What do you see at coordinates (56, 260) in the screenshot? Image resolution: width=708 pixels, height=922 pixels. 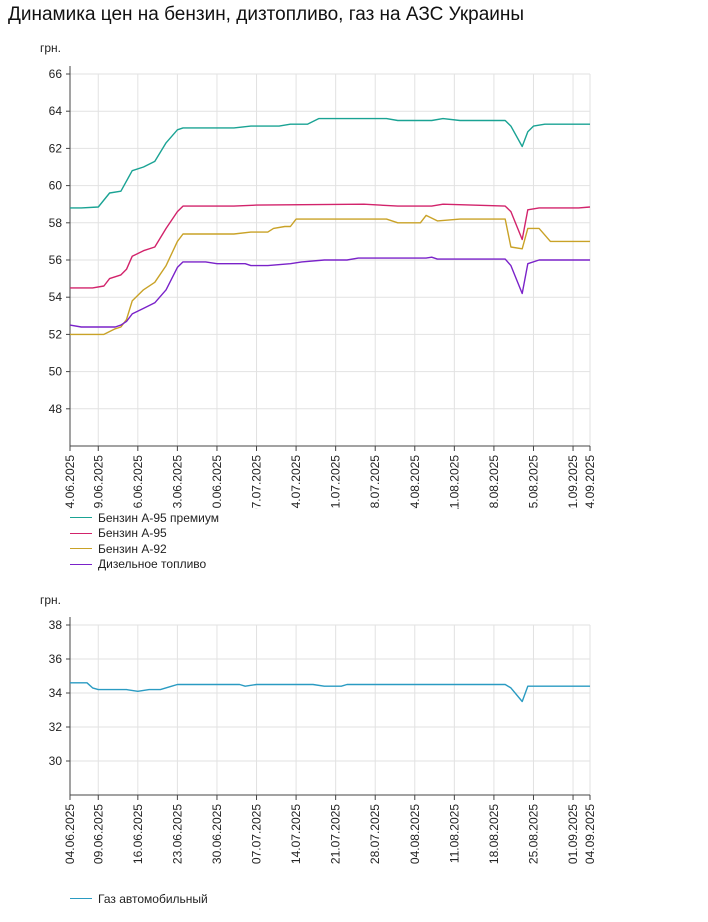 I see `y-tick-label: 56` at bounding box center [56, 260].